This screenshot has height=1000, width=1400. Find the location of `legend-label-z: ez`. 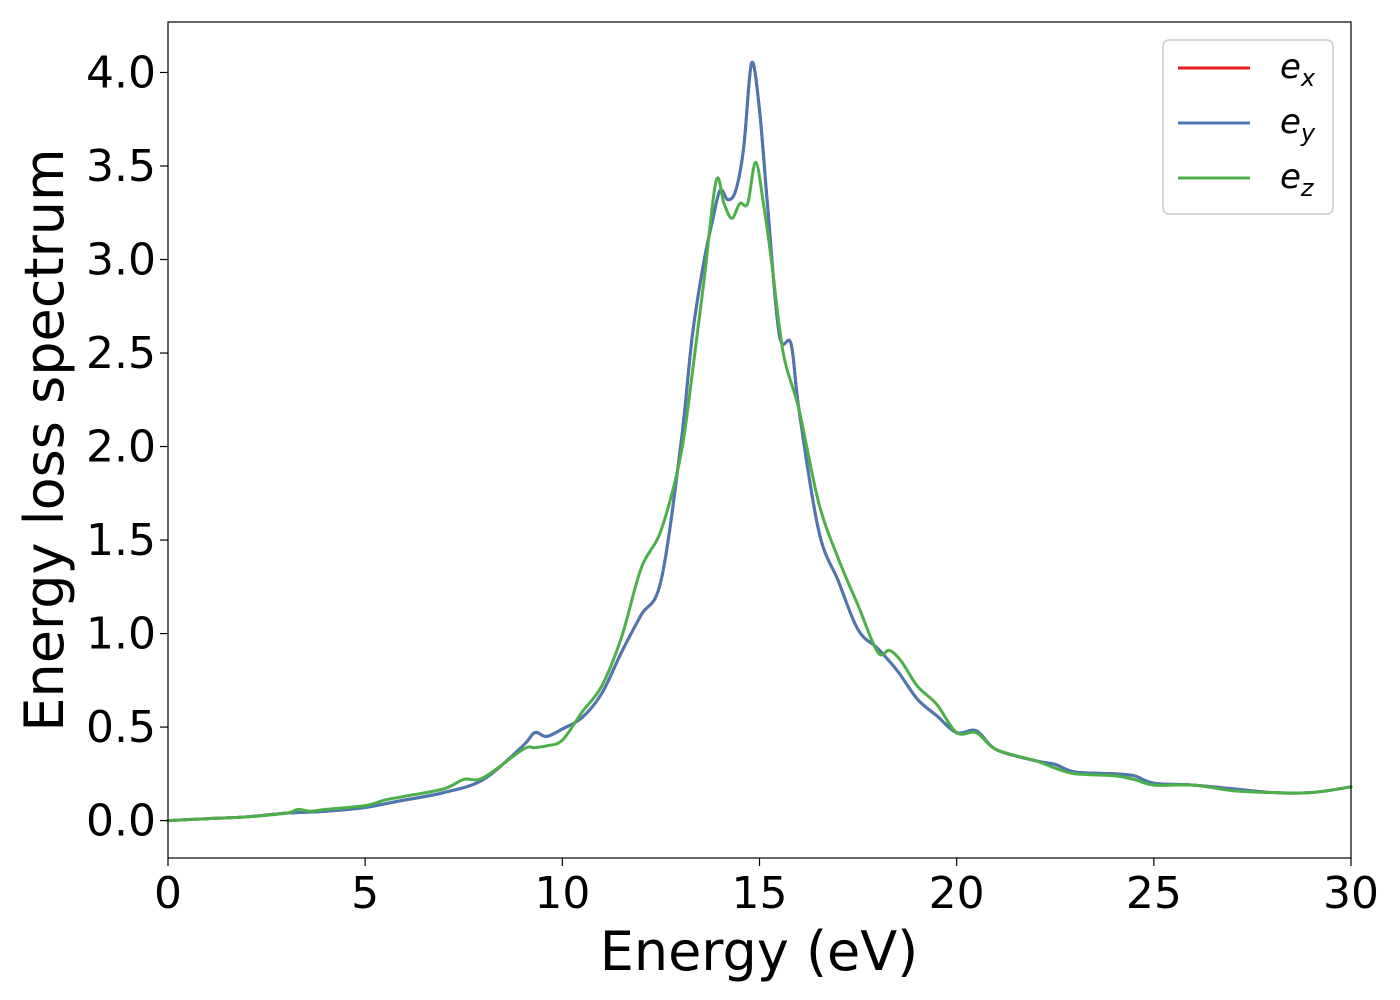

legend-label-z: ez is located at coordinates (1297, 179).